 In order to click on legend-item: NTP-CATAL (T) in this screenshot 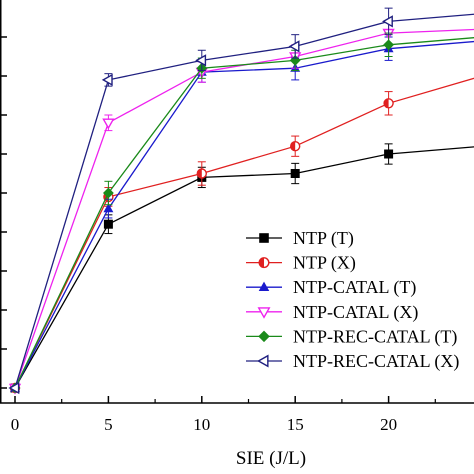, I will do `click(331, 287)`.